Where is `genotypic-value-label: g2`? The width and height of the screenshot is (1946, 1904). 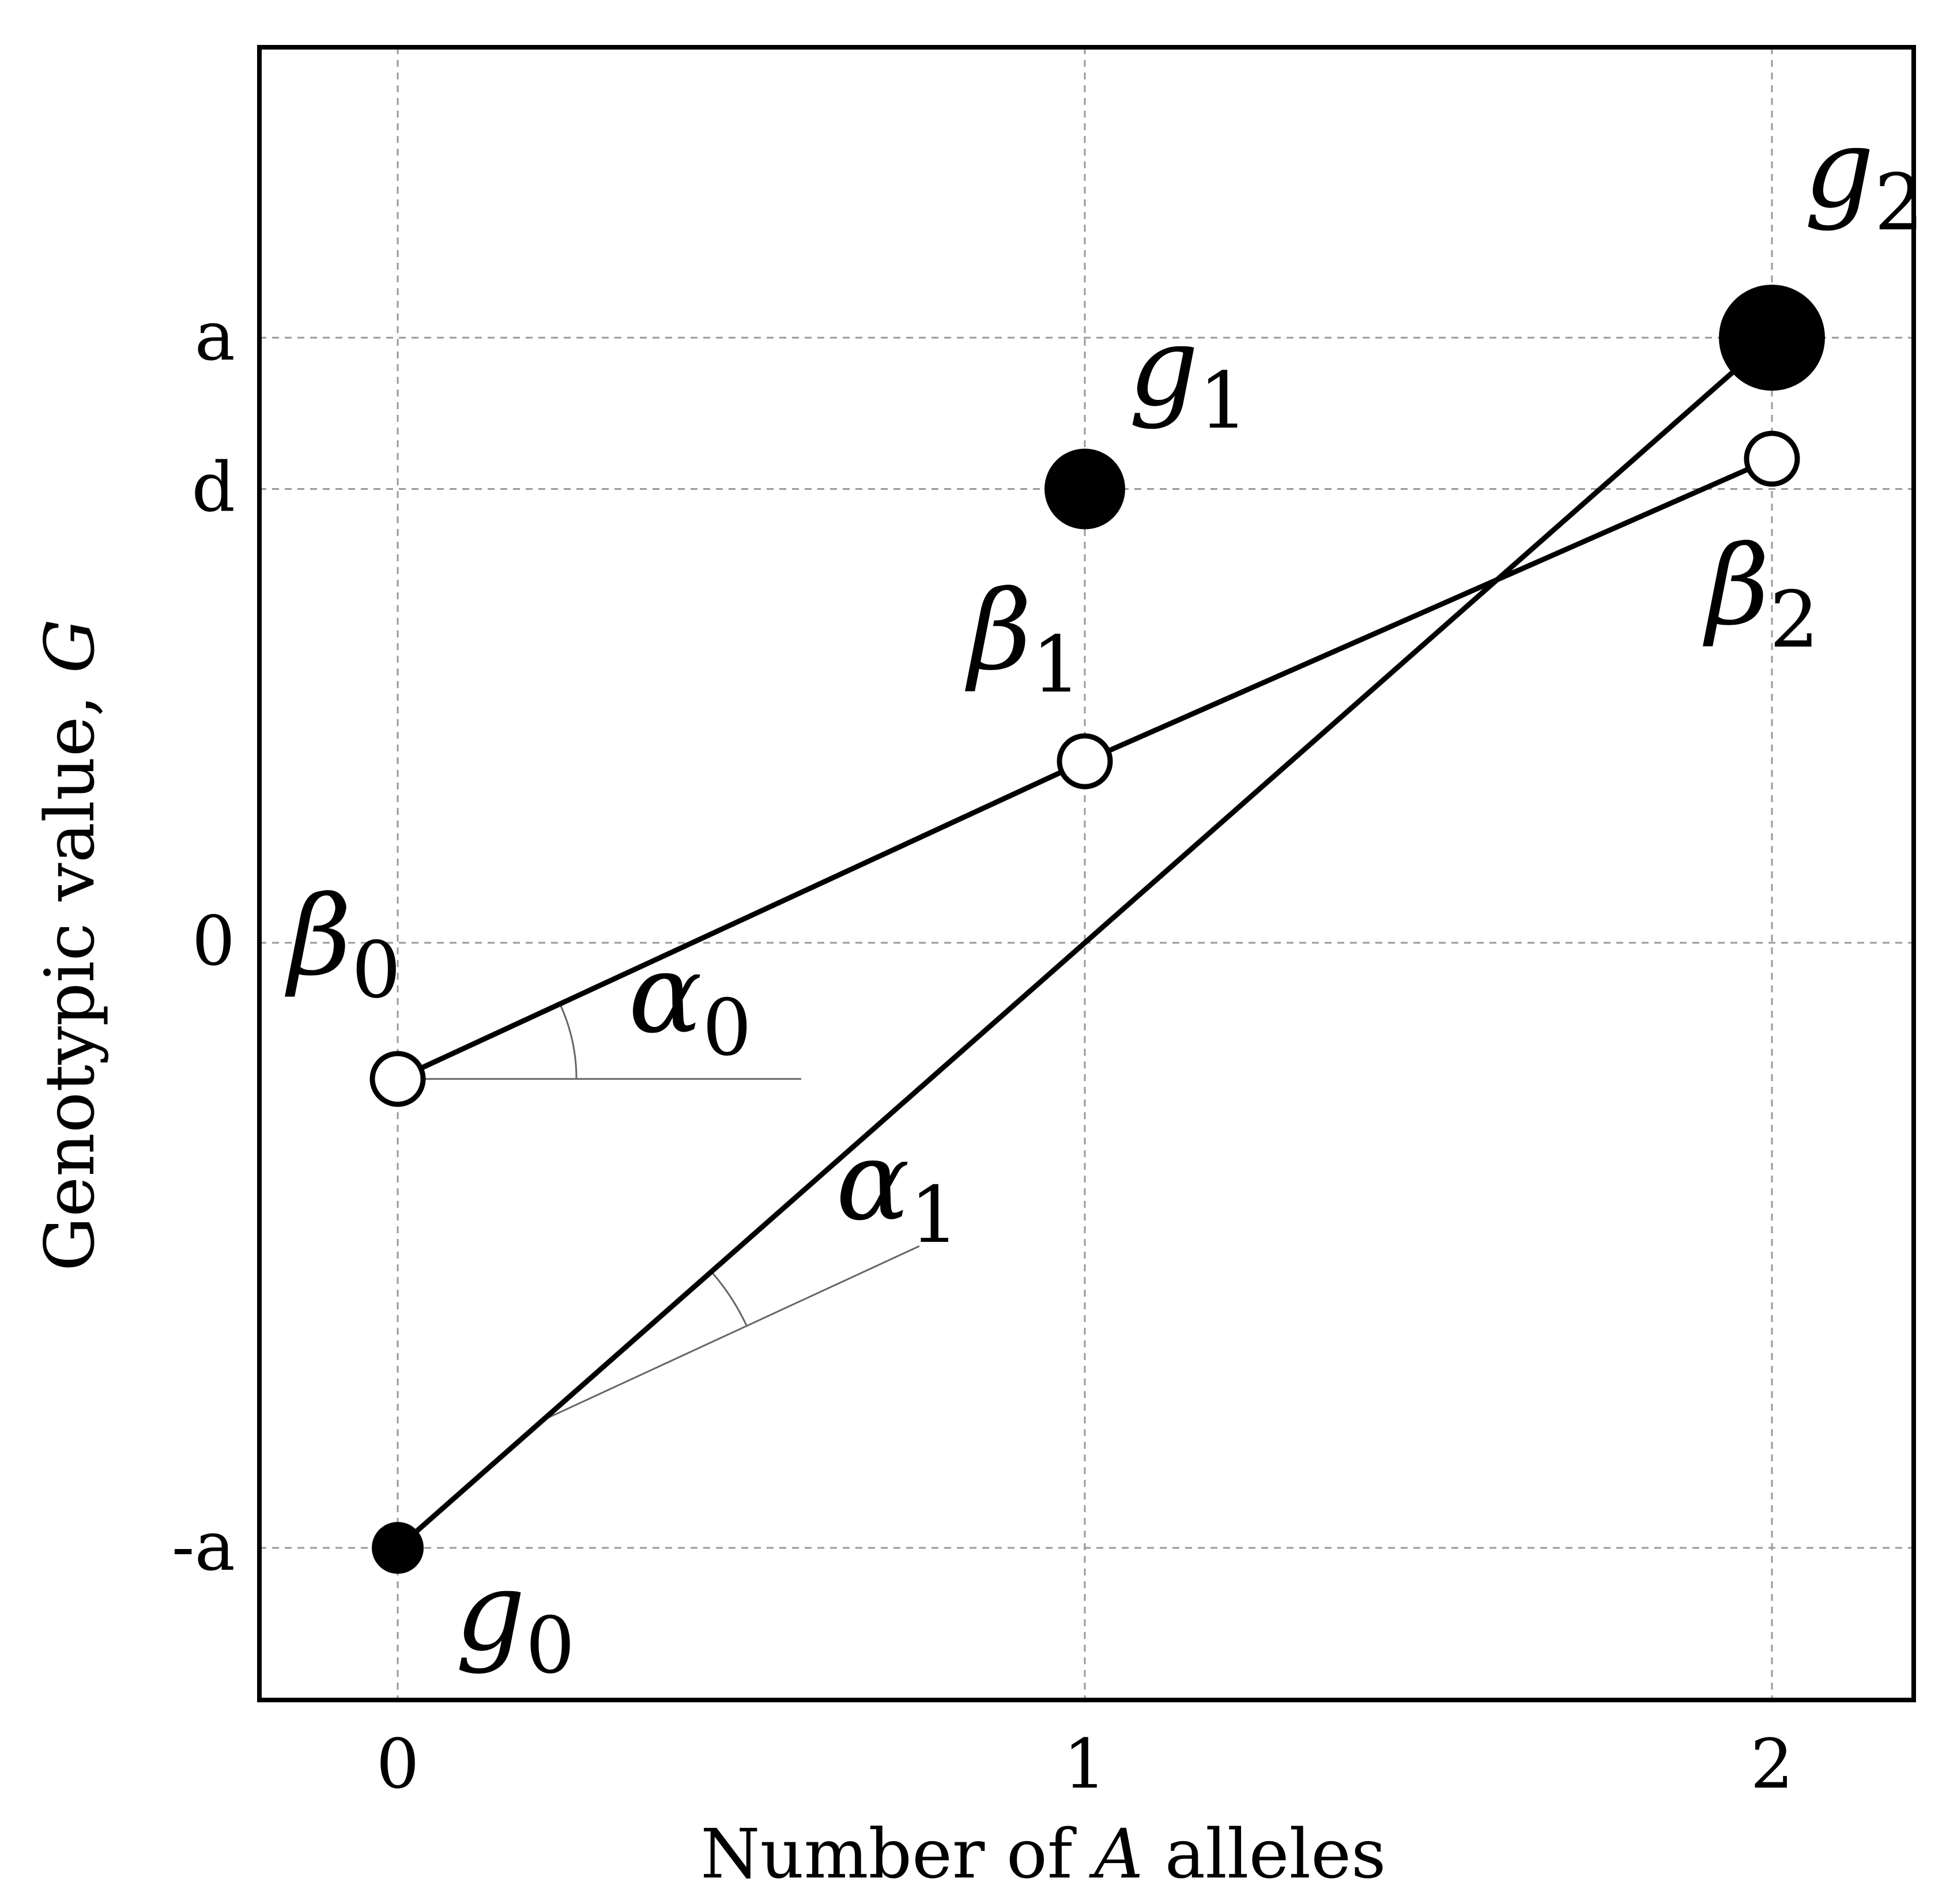 genotypic-value-label: g2 is located at coordinates (1864, 177).